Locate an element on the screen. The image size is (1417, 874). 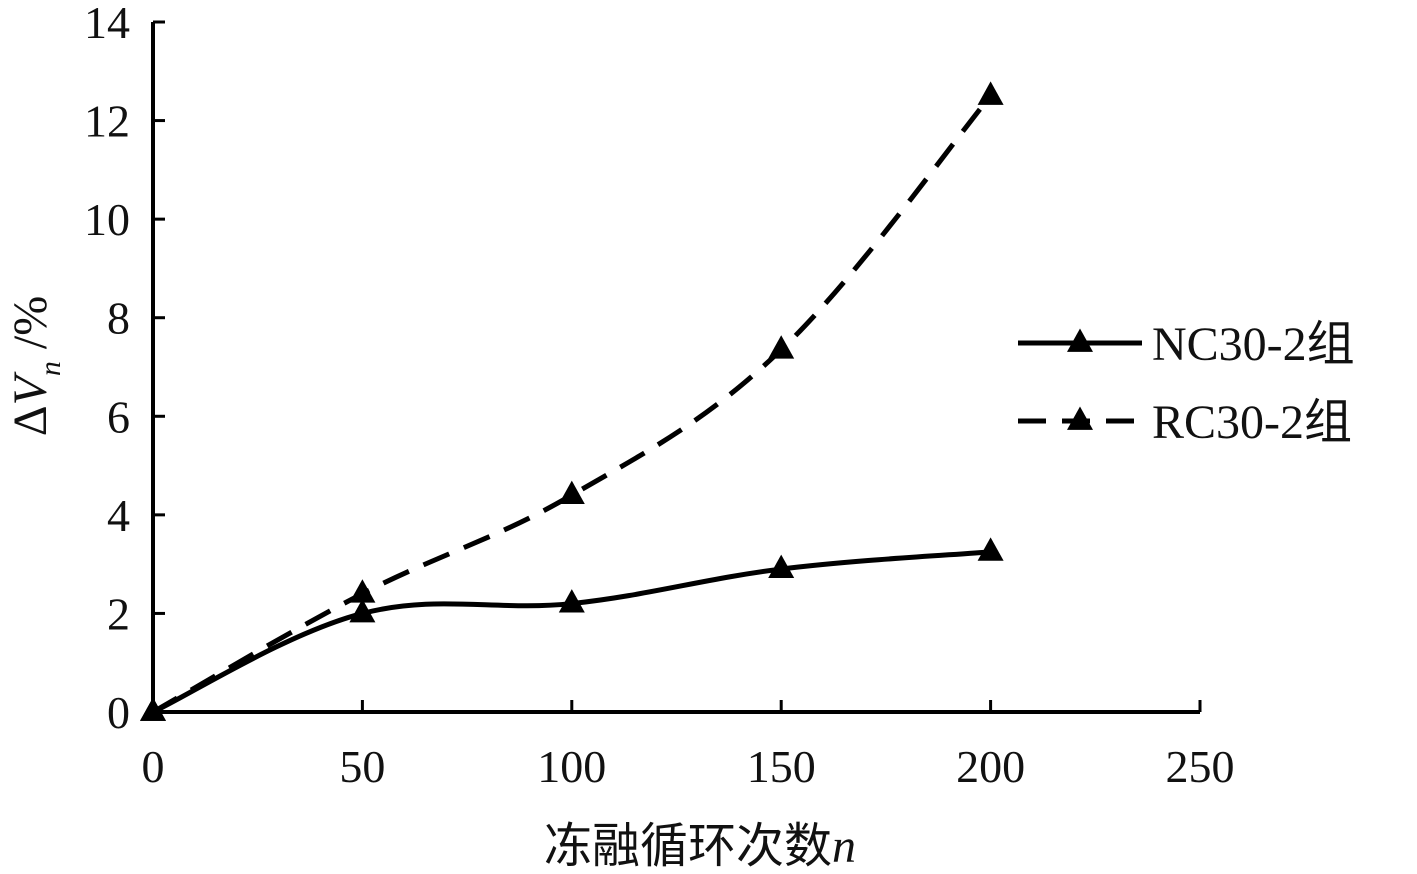
y-tick-label: 14 is located at coordinates (107, 24).